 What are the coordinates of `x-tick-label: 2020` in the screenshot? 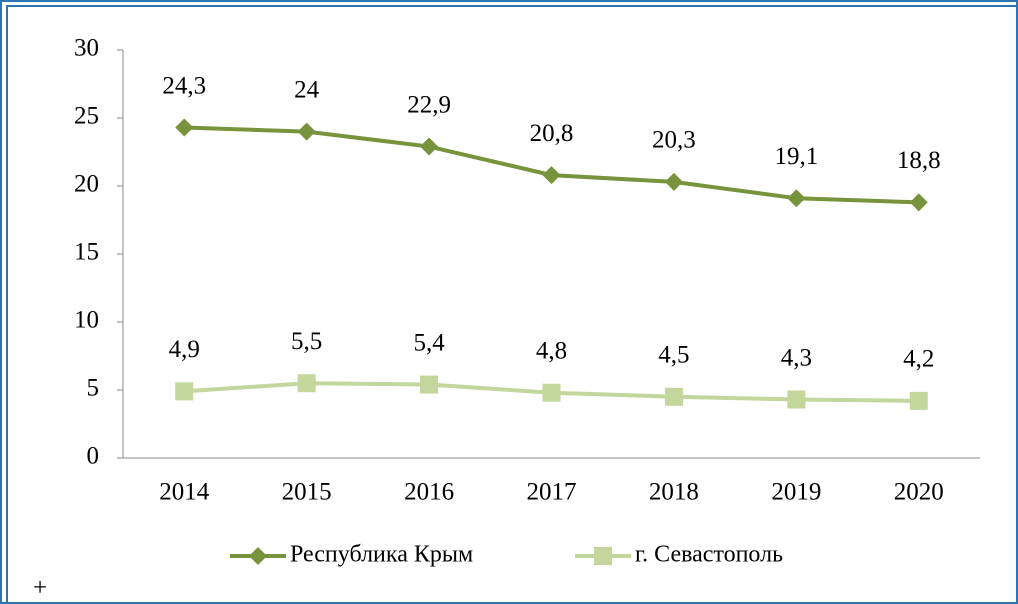 It's located at (919, 492).